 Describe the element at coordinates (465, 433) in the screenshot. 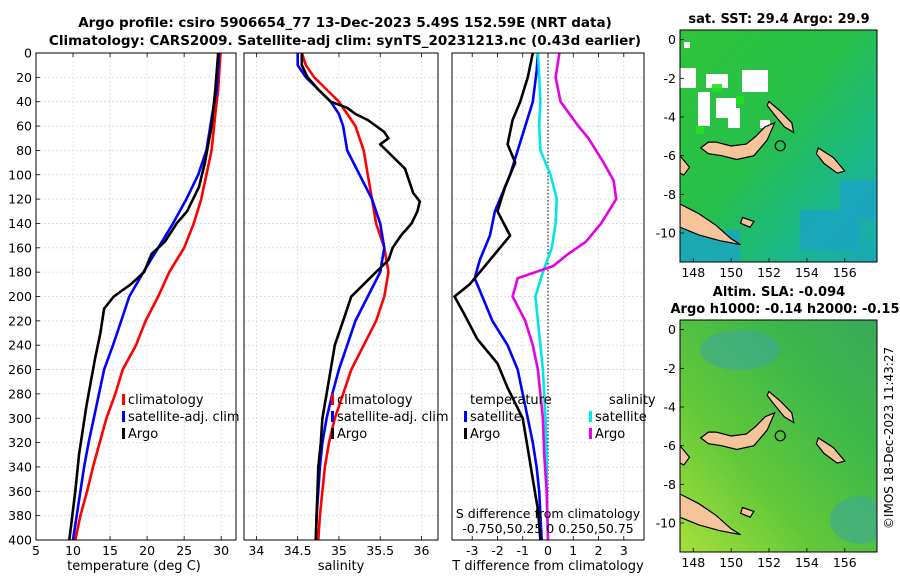

I see `legend-swatch-t-argo` at that location.